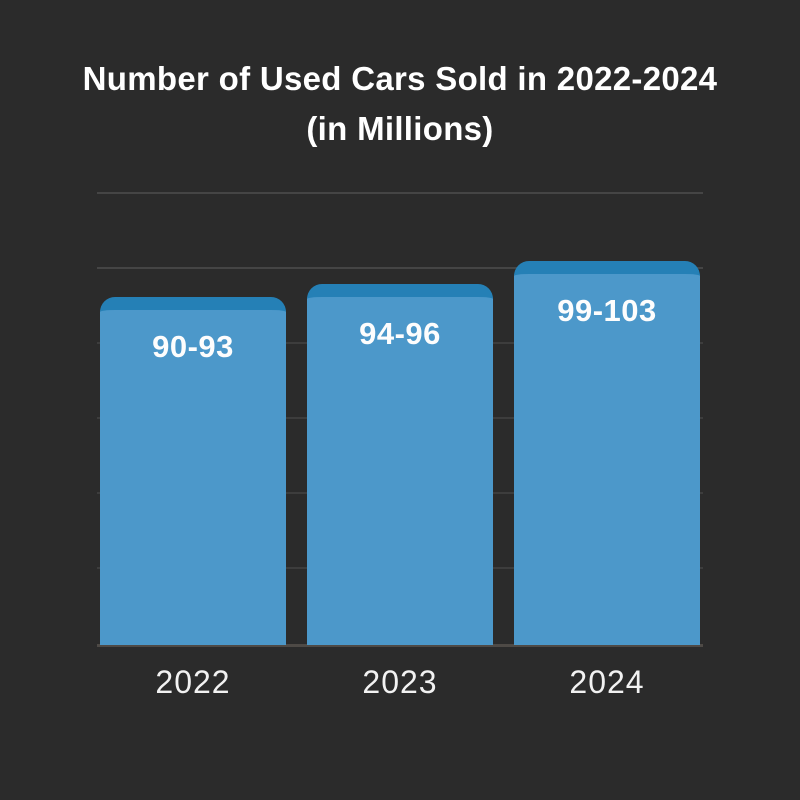  Describe the element at coordinates (400, 464) in the screenshot. I see `bar-2023: 94-96` at that location.